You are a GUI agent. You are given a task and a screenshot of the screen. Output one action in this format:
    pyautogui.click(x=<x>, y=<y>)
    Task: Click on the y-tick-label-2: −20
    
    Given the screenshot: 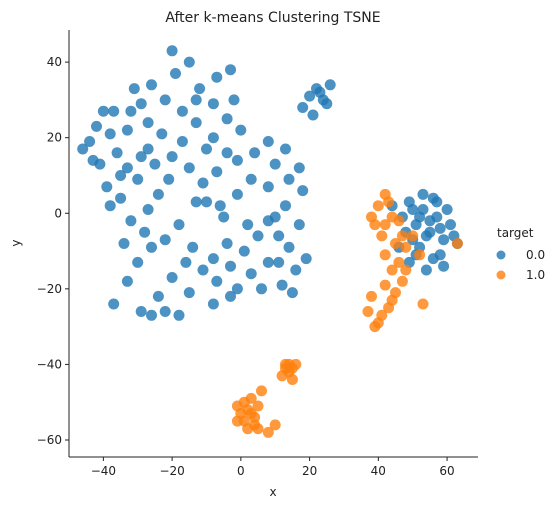 What is the action you would take?
    pyautogui.click(x=49, y=289)
    